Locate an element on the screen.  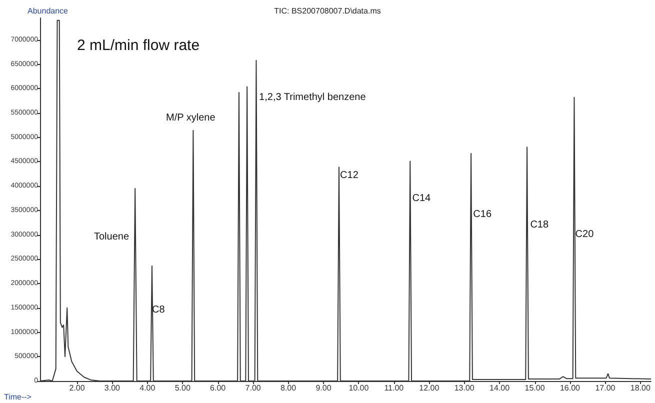
x-tick-label: 16.00 is located at coordinates (570, 388).